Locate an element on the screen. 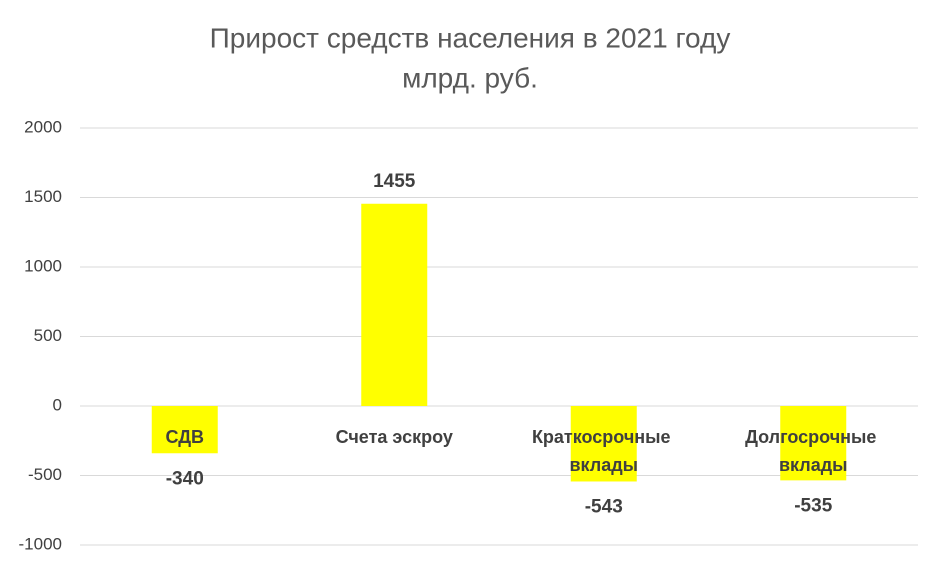 The height and width of the screenshot is (569, 940). value-label: -543 is located at coordinates (604, 506).